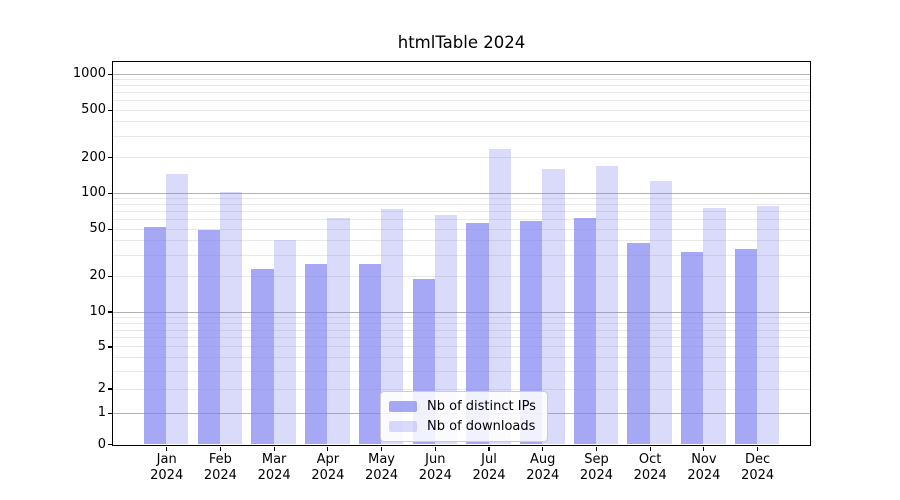 The height and width of the screenshot is (500, 900). I want to click on x-axis-tick-label: Sep 2024, so click(596, 467).